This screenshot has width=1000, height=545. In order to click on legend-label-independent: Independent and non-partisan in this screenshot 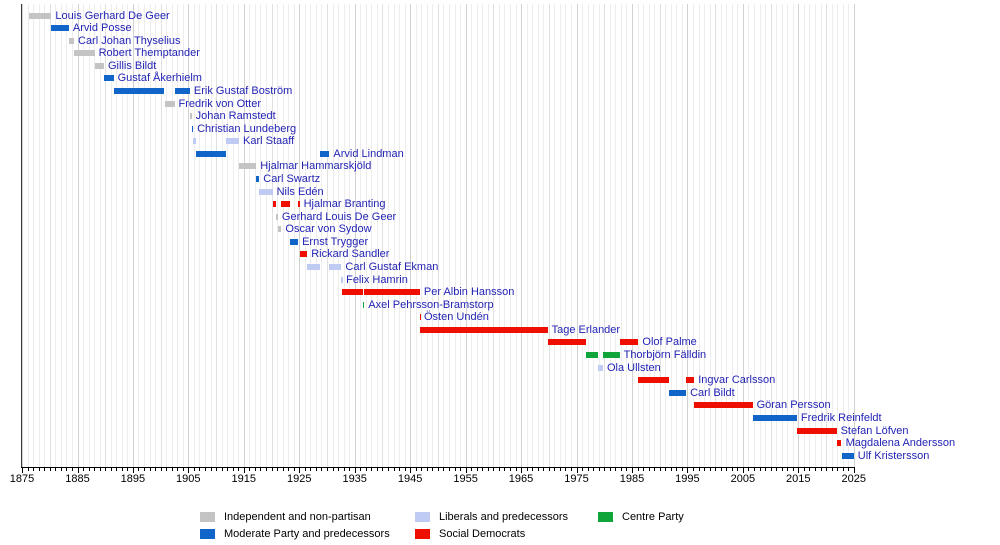, I will do `click(297, 517)`.